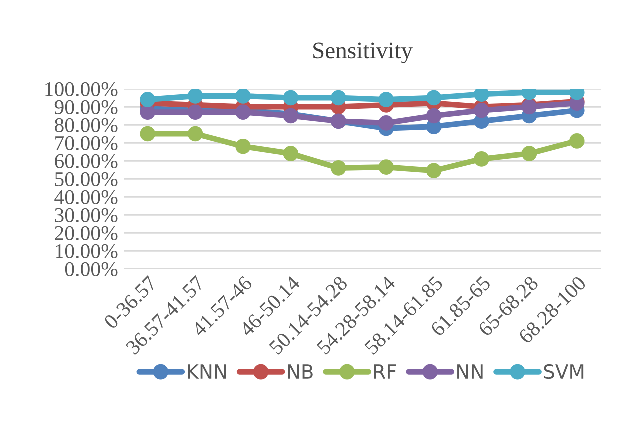 The image size is (634, 447). What do you see at coordinates (363, 53) in the screenshot?
I see `chart-title: Sensitivity` at bounding box center [363, 53].